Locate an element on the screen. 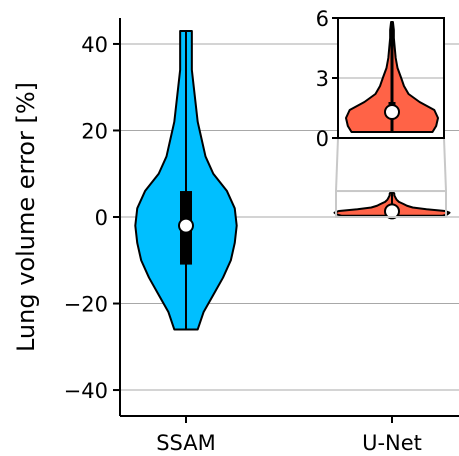 This screenshot has width=459, height=456. y-tick-label: −40 is located at coordinates (86, 391).